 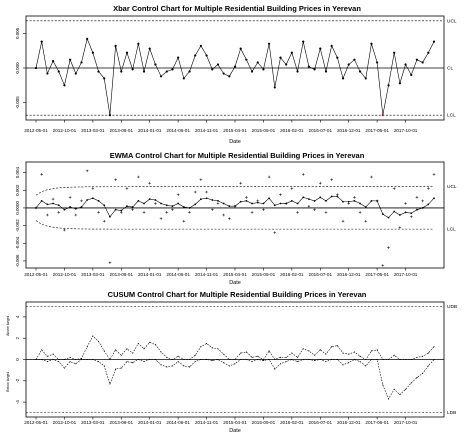 What do you see at coordinates (17, 260) in the screenshot?
I see `y-tick-label: -0.006` at bounding box center [17, 260].